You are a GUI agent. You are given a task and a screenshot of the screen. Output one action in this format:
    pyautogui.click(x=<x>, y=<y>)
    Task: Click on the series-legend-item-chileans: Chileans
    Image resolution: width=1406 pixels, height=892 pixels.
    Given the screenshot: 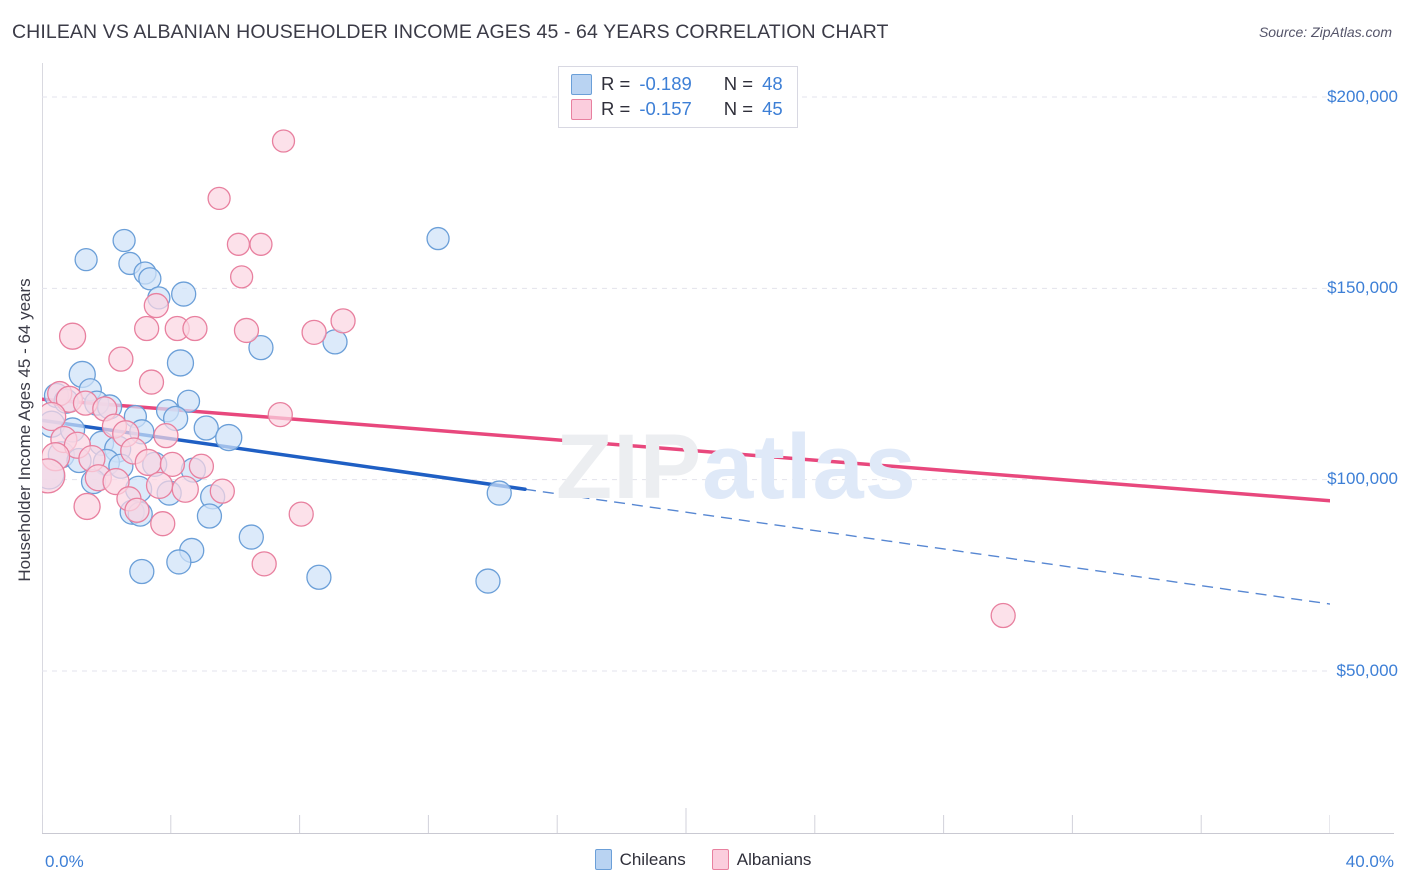 What is the action you would take?
    pyautogui.click(x=640, y=859)
    